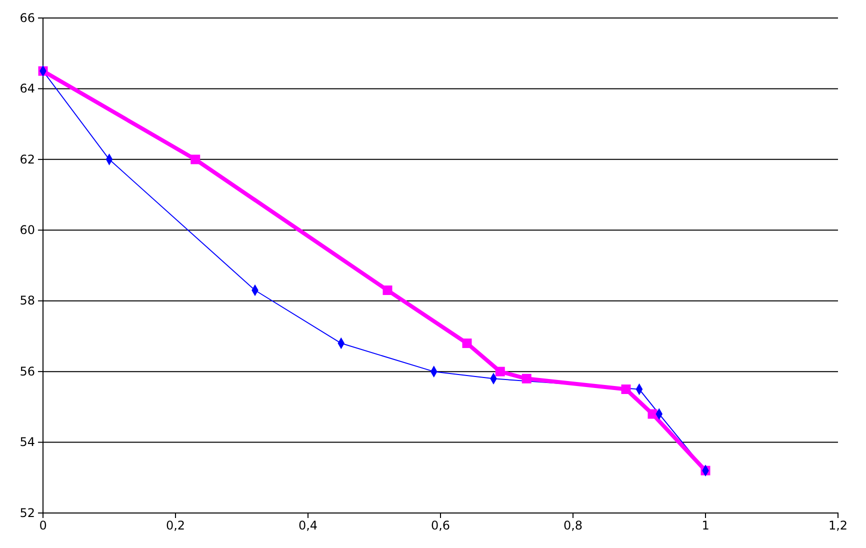 Image resolution: width=866 pixels, height=548 pixels. What do you see at coordinates (27, 229) in the screenshot?
I see `y-tick-label: 60` at bounding box center [27, 229].